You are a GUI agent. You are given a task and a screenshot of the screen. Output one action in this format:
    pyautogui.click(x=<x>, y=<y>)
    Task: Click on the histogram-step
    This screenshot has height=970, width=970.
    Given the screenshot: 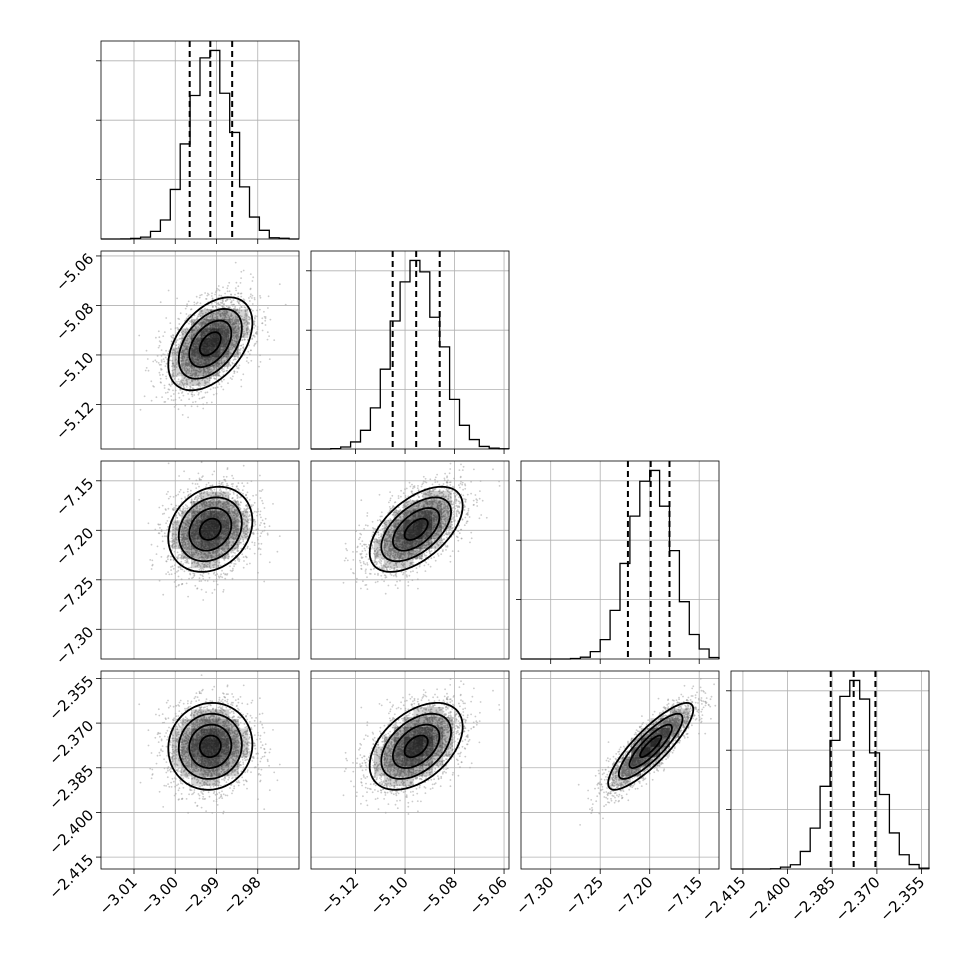 What is the action you would take?
    pyautogui.click(x=200, y=144)
    